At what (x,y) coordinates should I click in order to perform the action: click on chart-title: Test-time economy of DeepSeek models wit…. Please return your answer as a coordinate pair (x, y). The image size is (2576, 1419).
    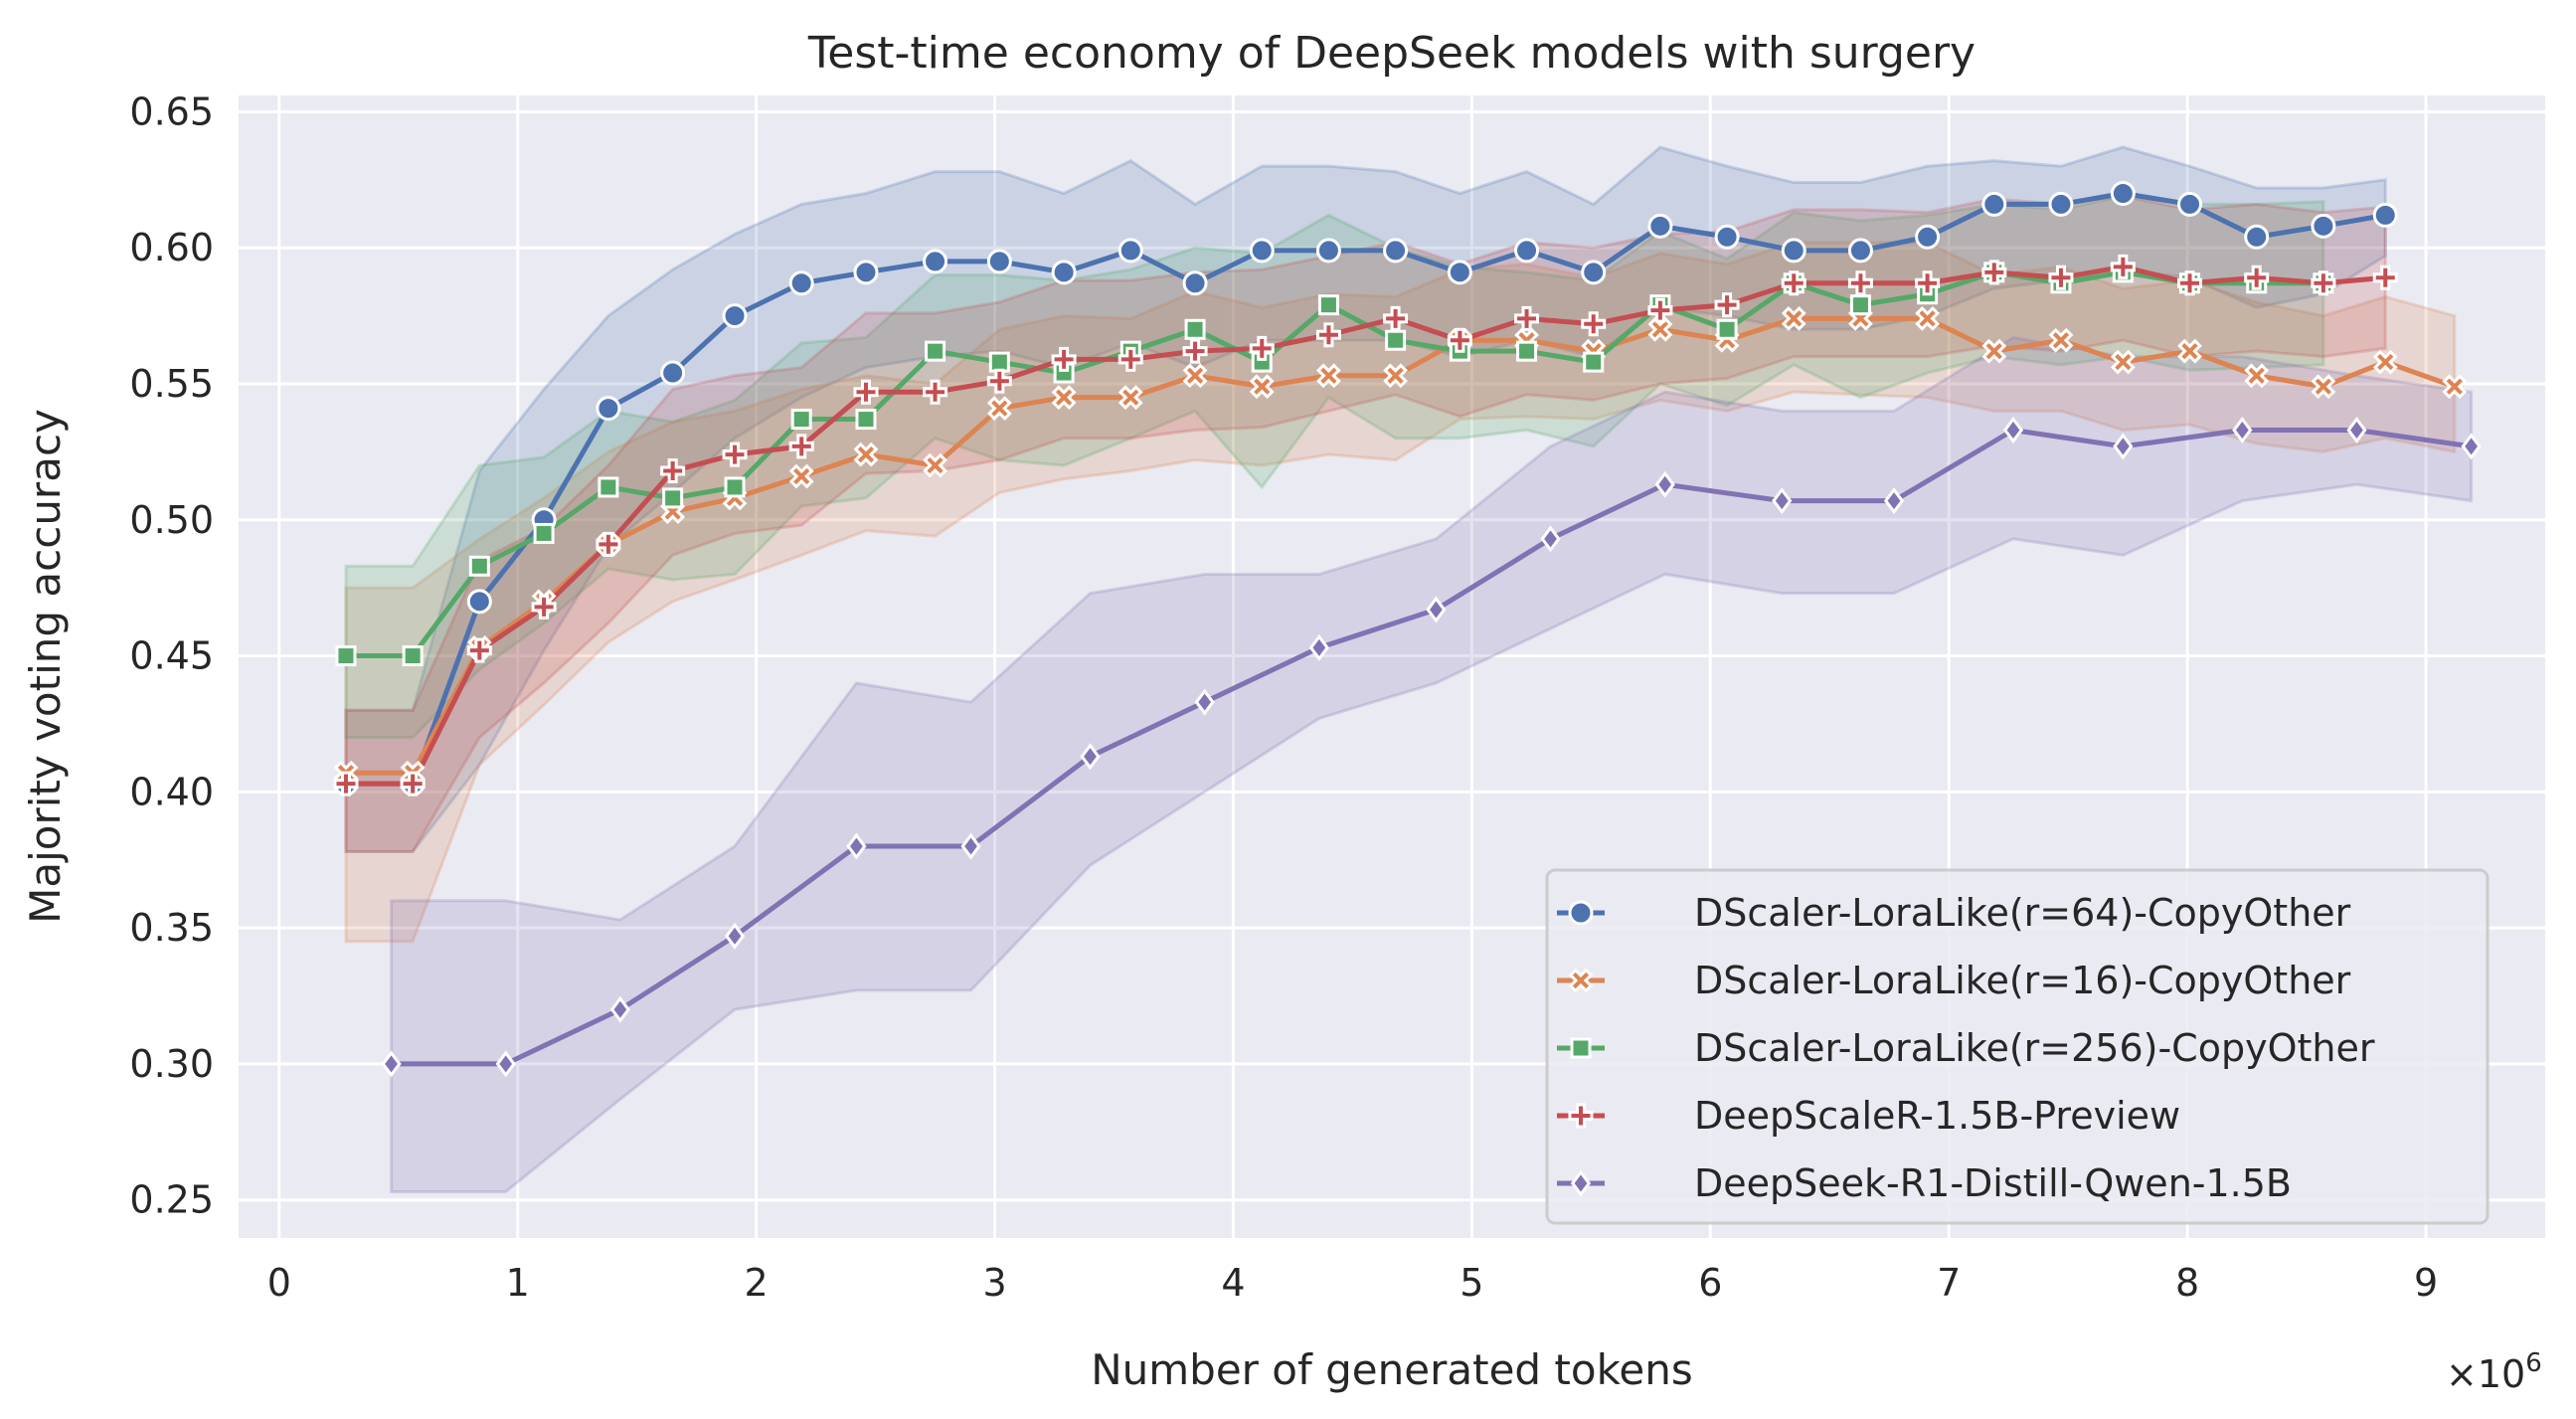
    Looking at the image, I should click on (1391, 53).